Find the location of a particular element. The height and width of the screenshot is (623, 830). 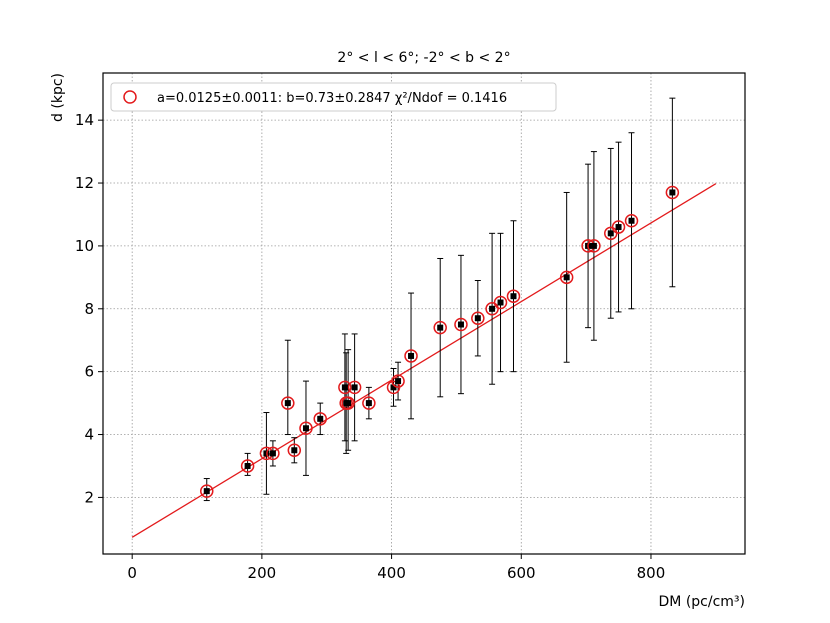

x-tick-label: 400 is located at coordinates (391, 573).